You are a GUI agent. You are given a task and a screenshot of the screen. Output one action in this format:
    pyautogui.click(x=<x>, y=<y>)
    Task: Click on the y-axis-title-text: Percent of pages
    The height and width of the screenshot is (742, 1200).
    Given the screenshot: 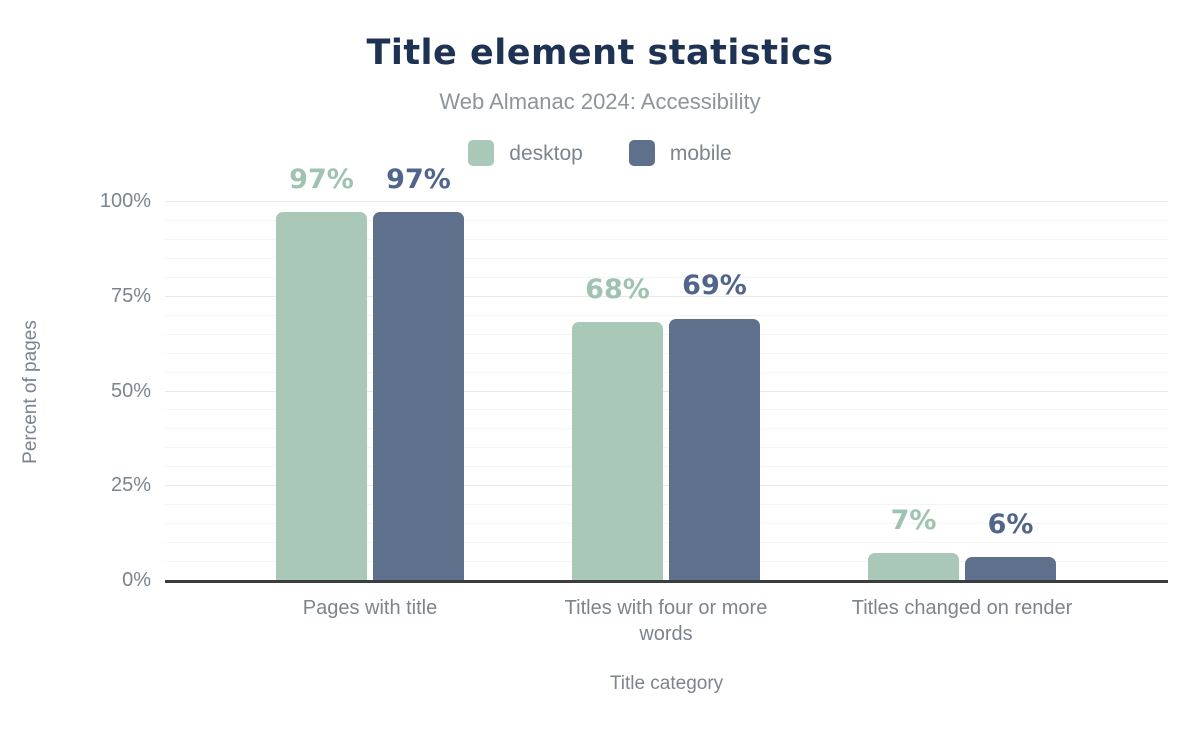 What is the action you would take?
    pyautogui.click(x=30, y=392)
    